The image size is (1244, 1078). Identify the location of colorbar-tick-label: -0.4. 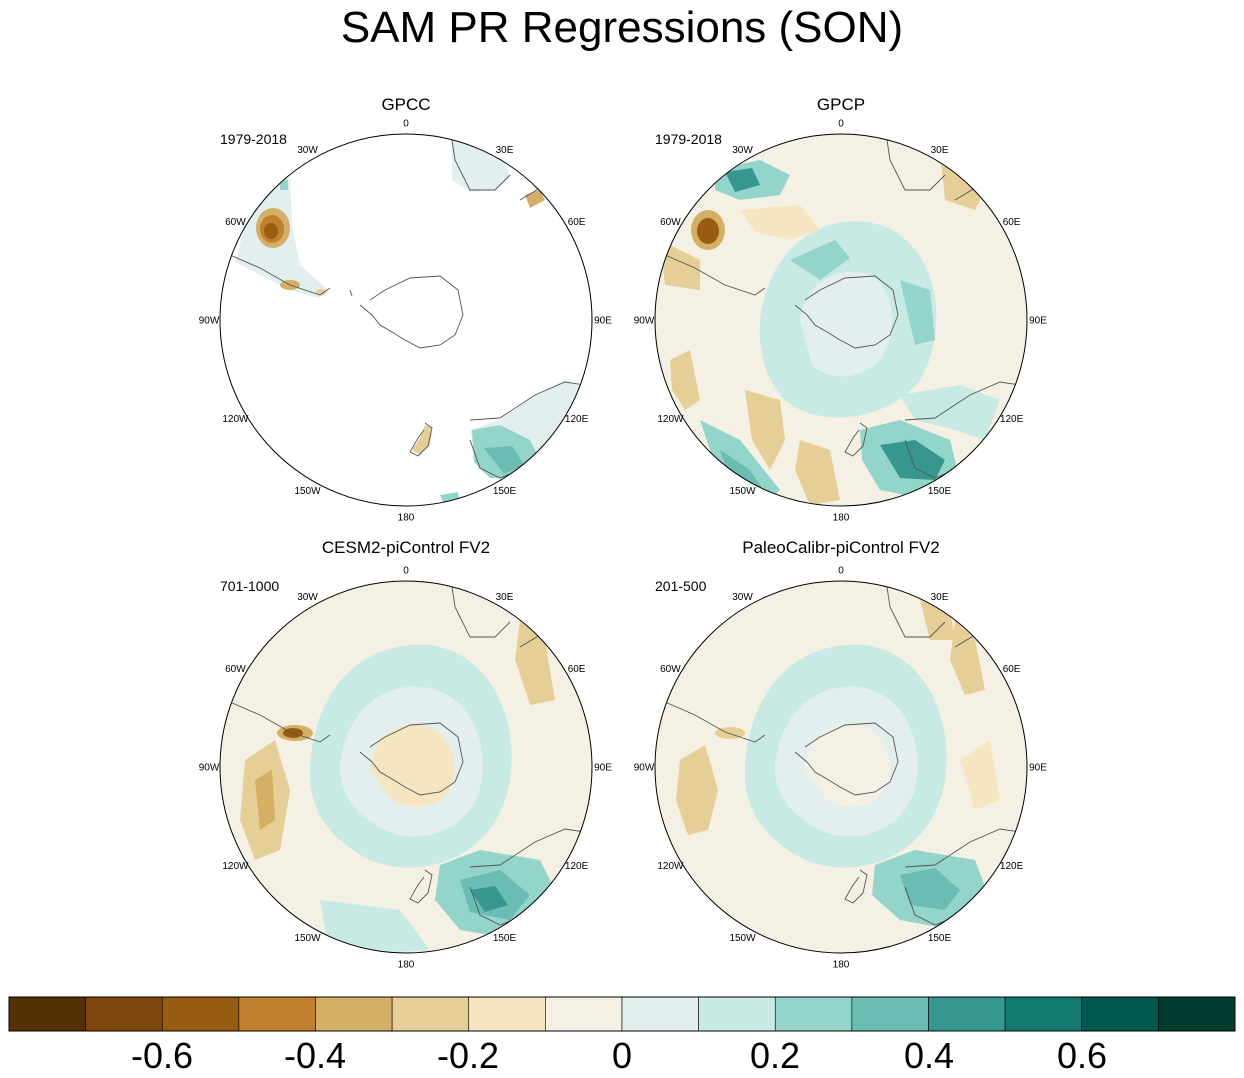
(315, 1055).